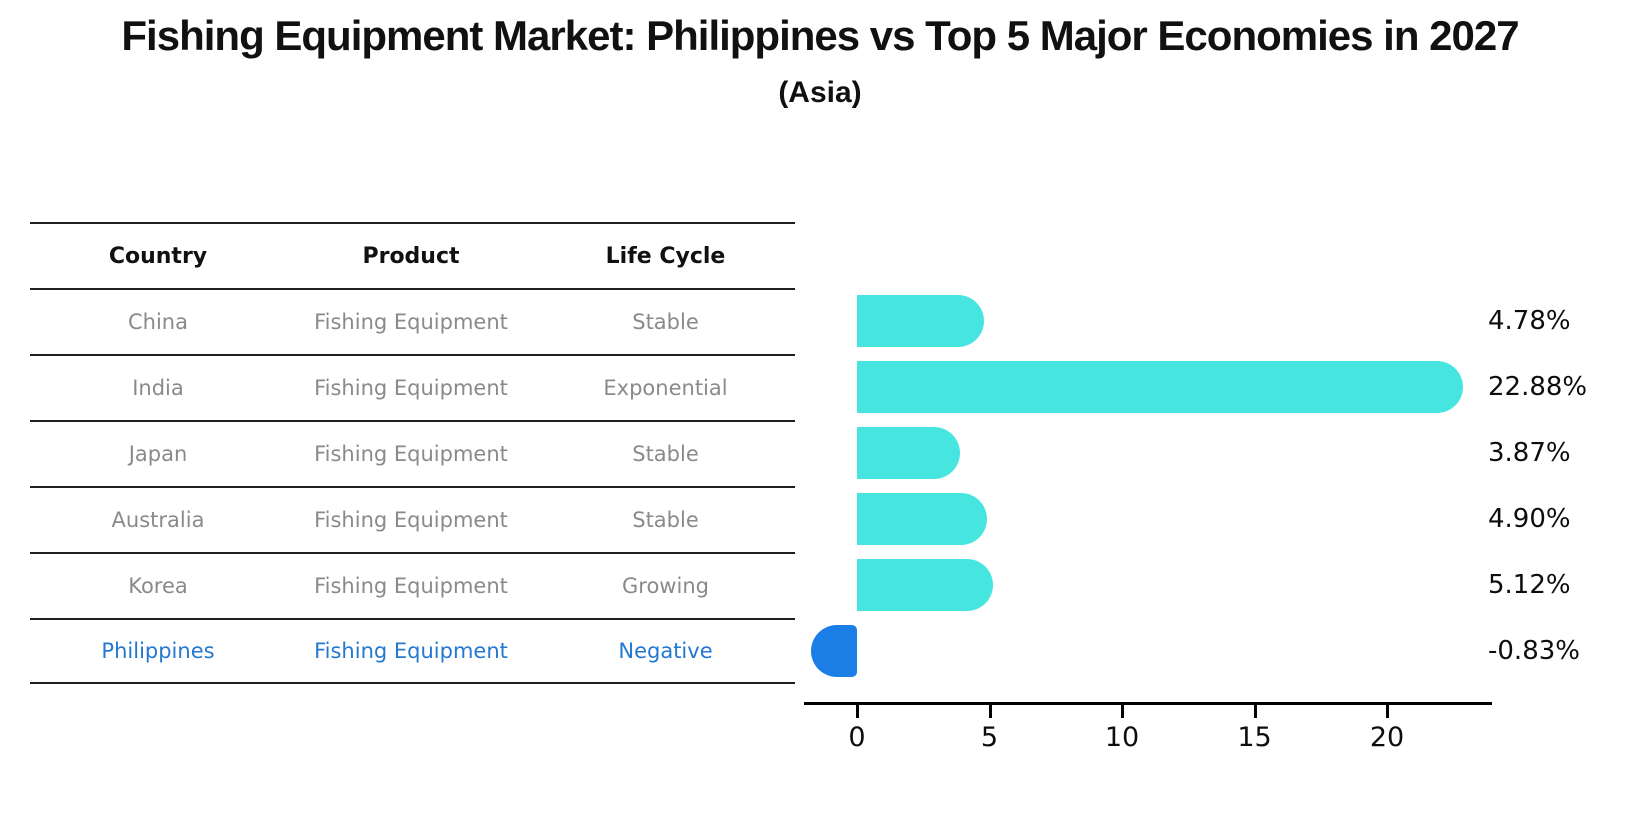  What do you see at coordinates (925, 585) in the screenshot?
I see `bar-korea` at bounding box center [925, 585].